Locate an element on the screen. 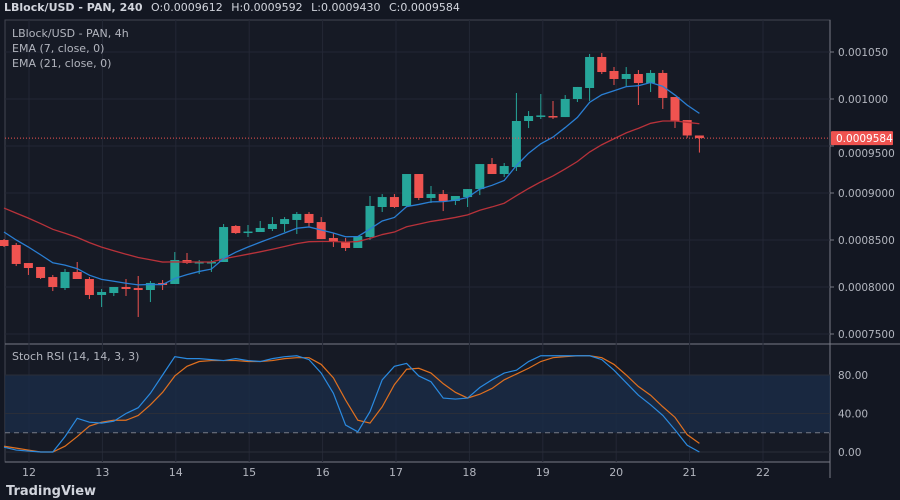 The width and height of the screenshot is (900, 500). legend-stoch-rsi: Stoch RSI (14, 14, 3, 3) is located at coordinates (76, 356).